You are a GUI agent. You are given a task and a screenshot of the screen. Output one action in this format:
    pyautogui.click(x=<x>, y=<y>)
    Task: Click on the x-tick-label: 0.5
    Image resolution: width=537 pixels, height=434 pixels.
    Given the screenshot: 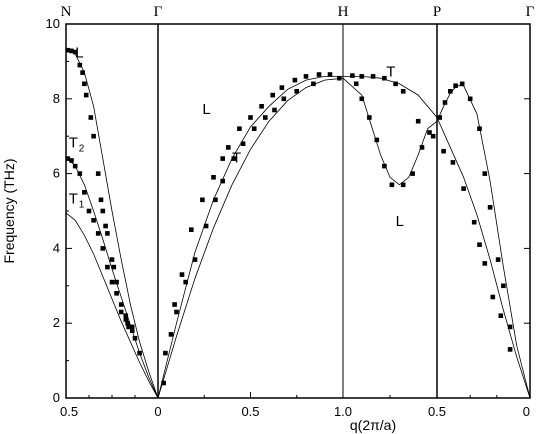 What is the action you would take?
    pyautogui.click(x=437, y=411)
    